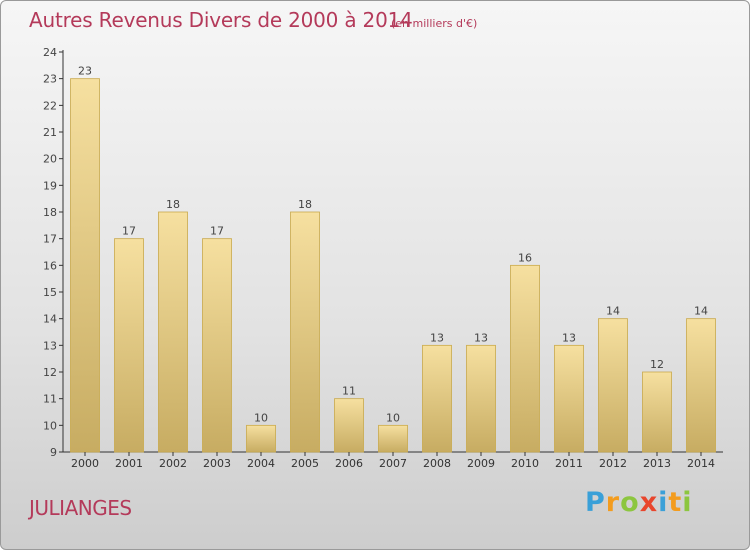 The height and width of the screenshot is (550, 750). Describe the element at coordinates (50, 105) in the screenshot. I see `y-tick-label: 22` at that location.